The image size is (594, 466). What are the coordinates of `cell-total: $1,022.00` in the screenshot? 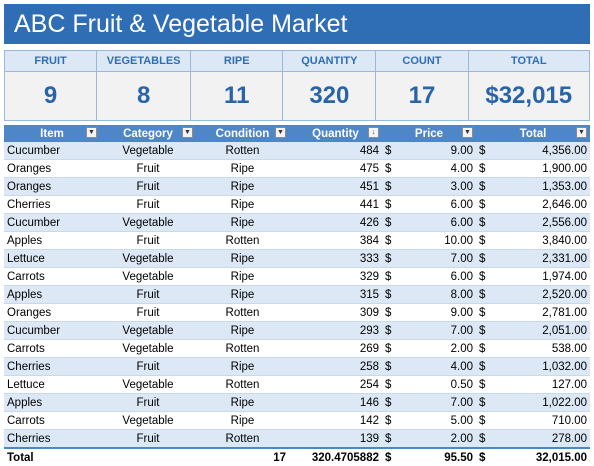 It's located at (533, 402).